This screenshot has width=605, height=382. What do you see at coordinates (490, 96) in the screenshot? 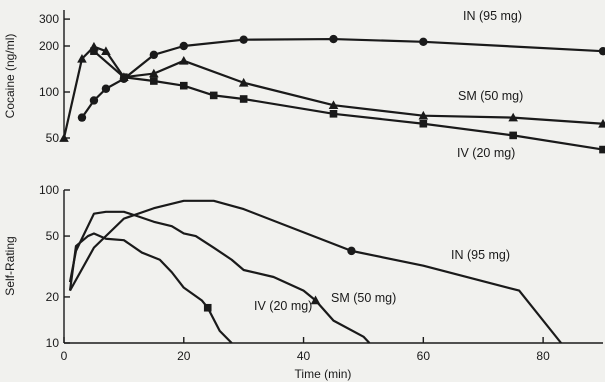
I see `top-label-sm: SM (50 mg)` at bounding box center [490, 96].